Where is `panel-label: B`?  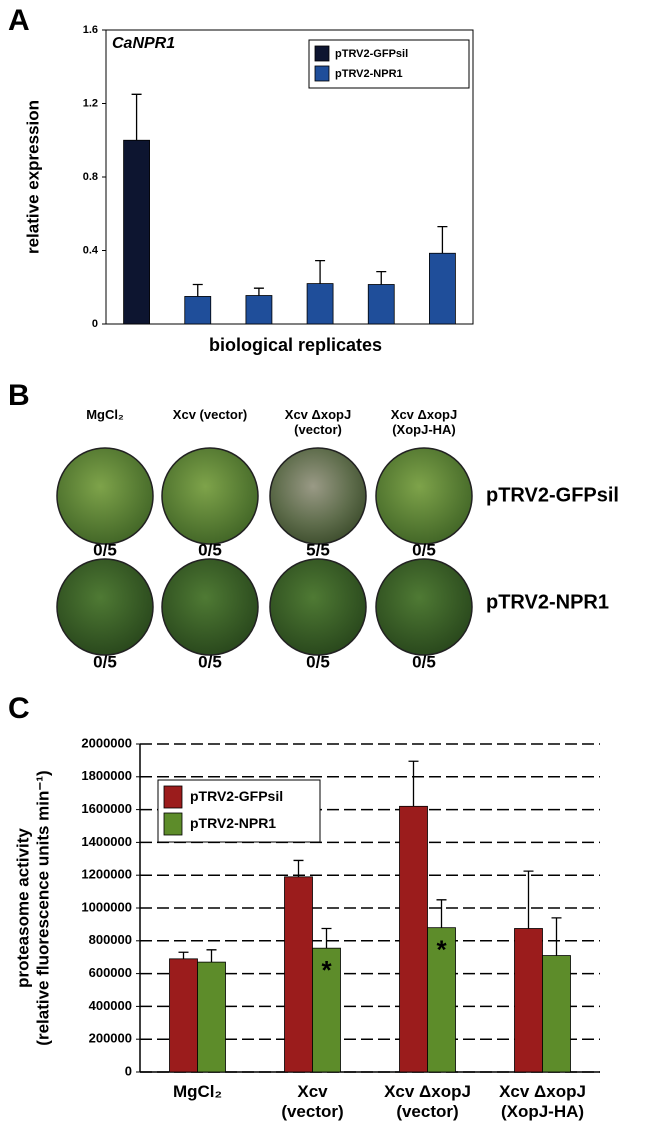
panel-label: B is located at coordinates (19, 395).